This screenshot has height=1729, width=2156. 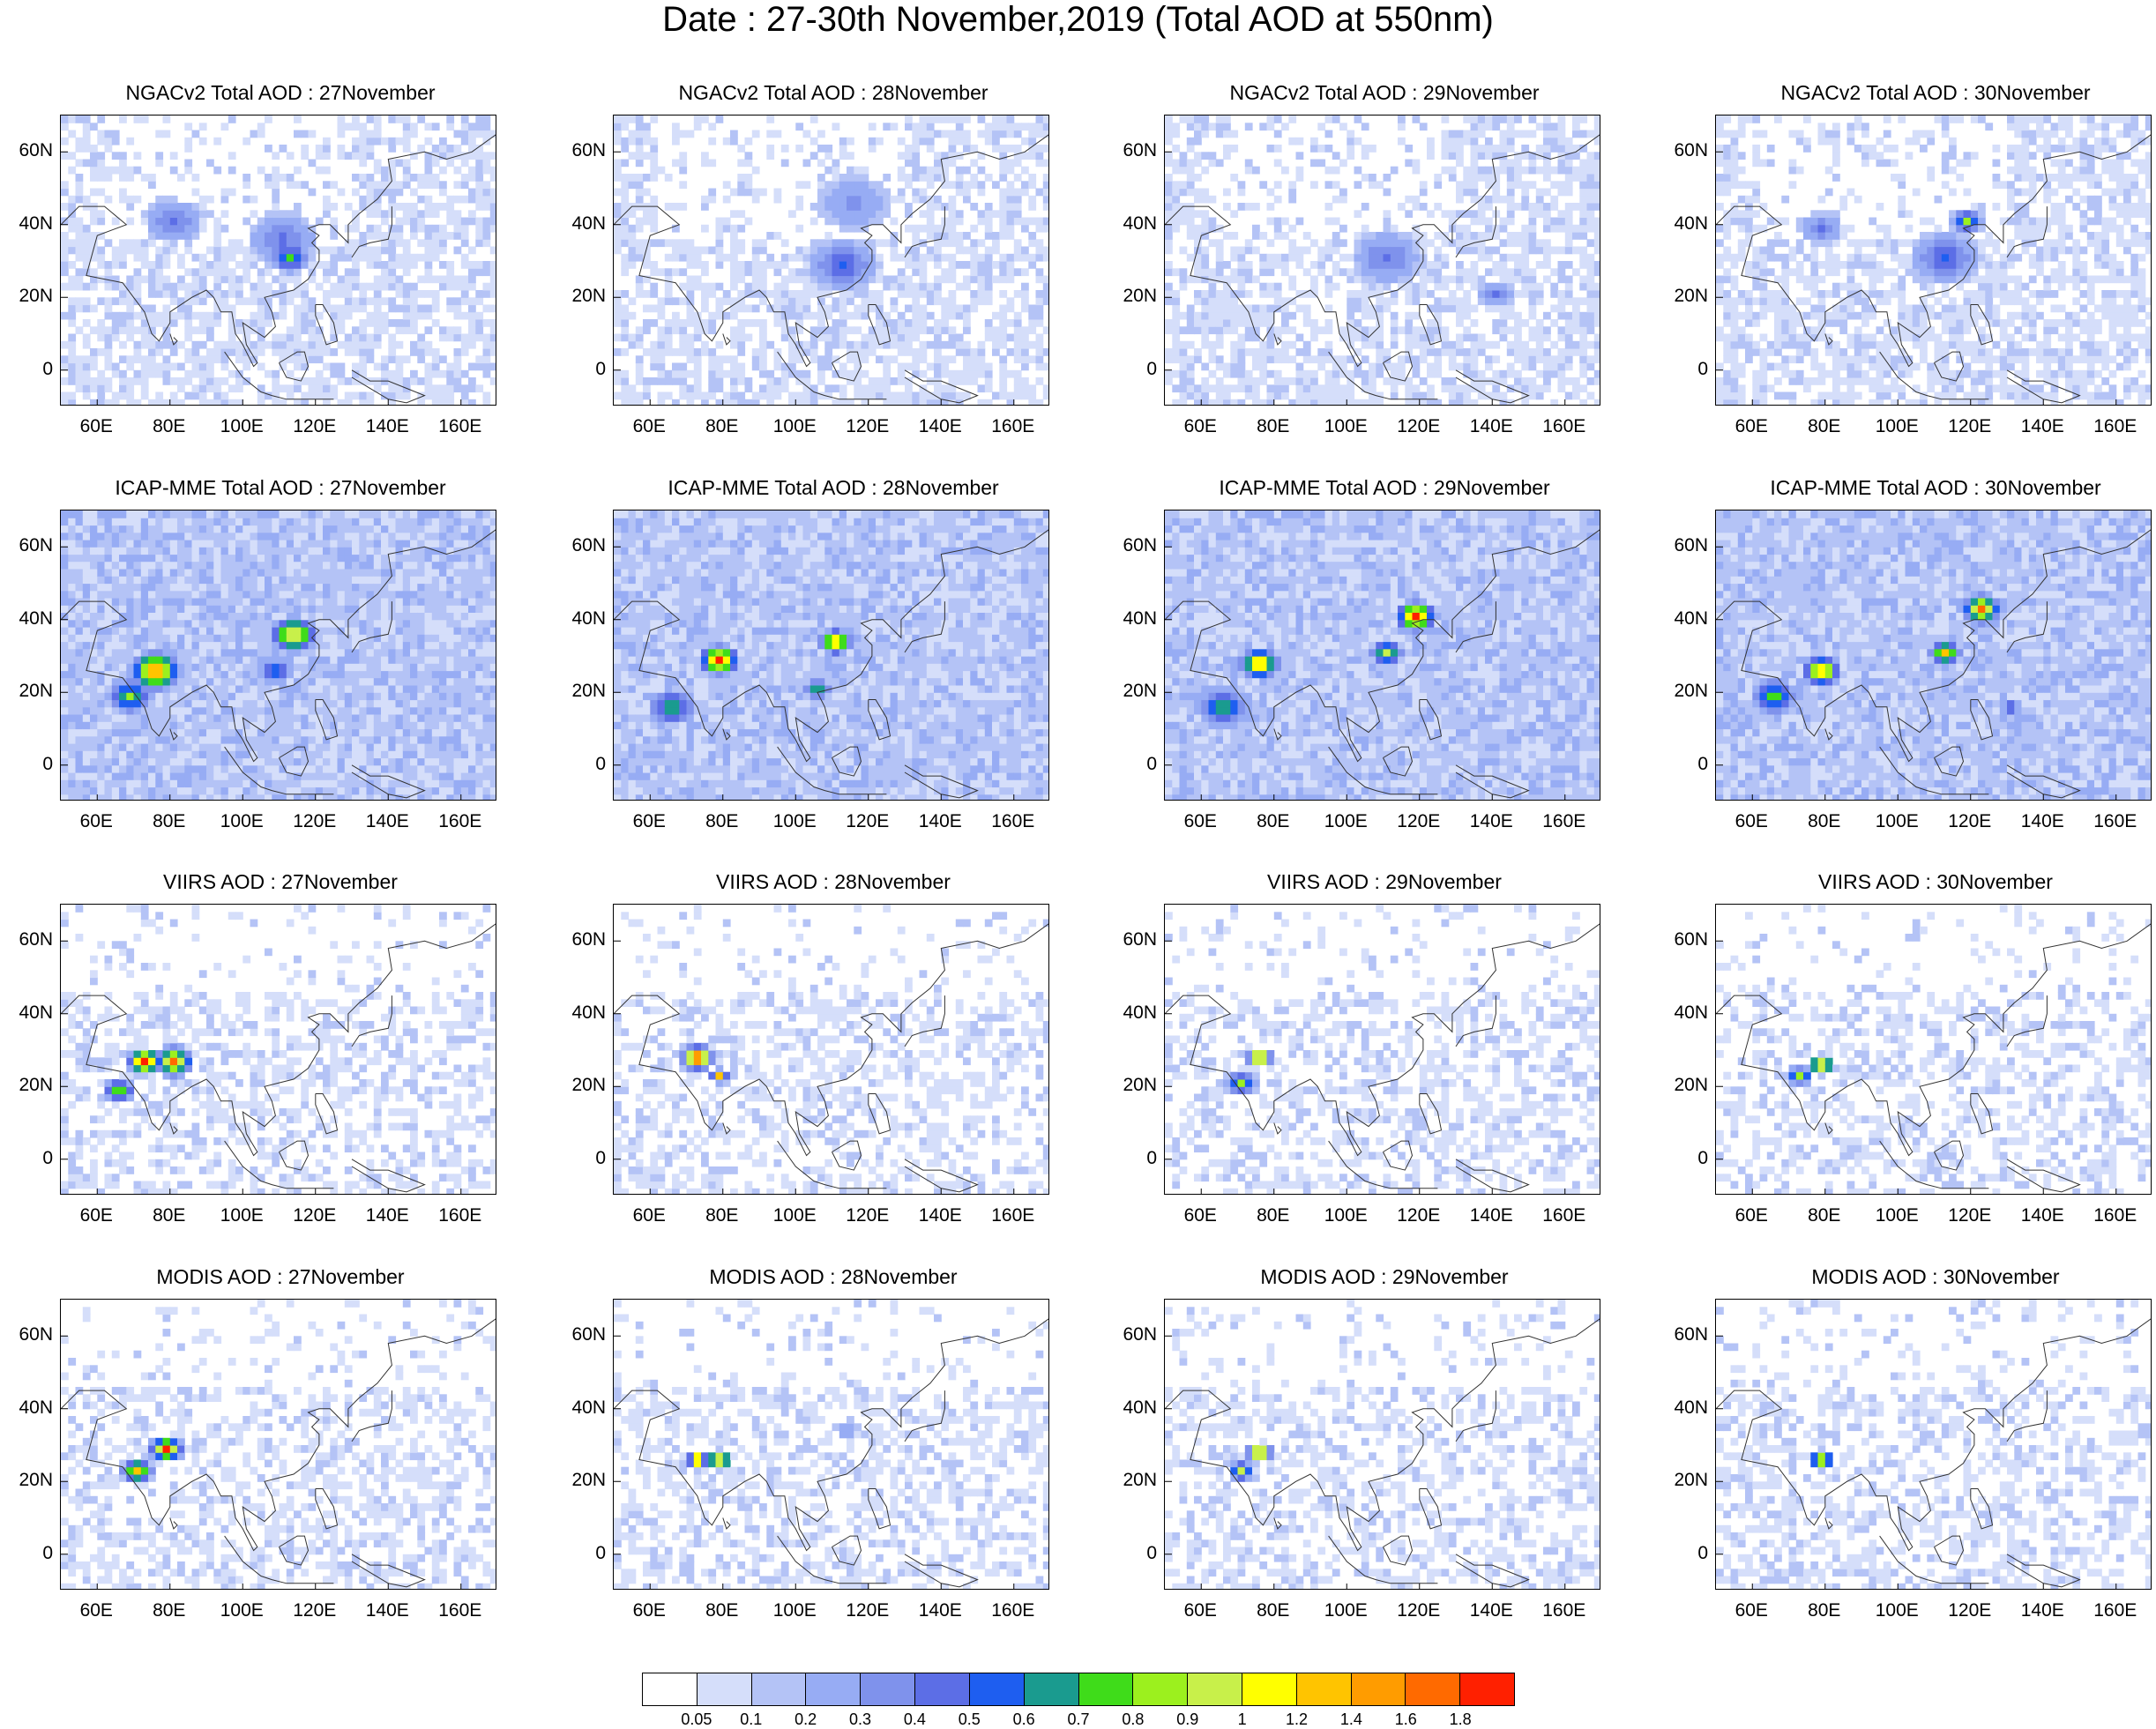 I want to click on lon-label: 160E, so click(x=1564, y=426).